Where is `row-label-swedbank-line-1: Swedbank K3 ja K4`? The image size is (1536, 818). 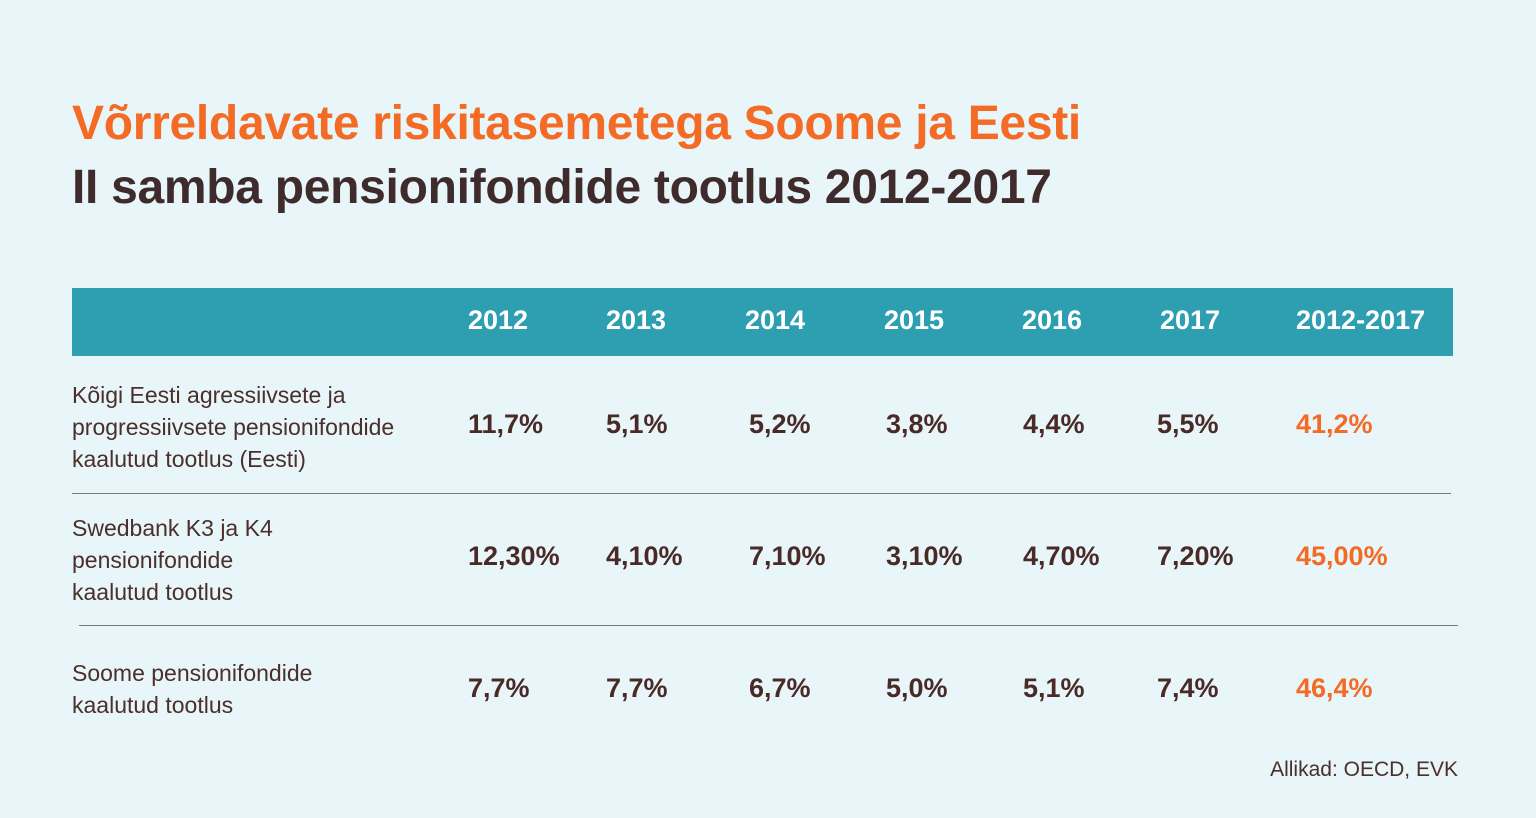
row-label-swedbank-line-1: Swedbank K3 ja K4 is located at coordinates (172, 528).